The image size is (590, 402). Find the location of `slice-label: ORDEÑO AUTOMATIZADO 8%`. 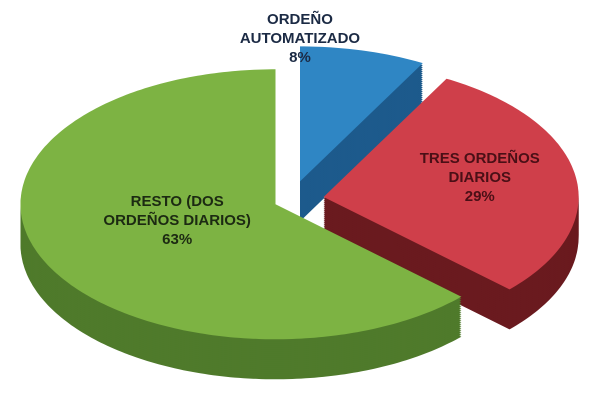

slice-label: ORDEÑO AUTOMATIZADO 8% is located at coordinates (300, 38).